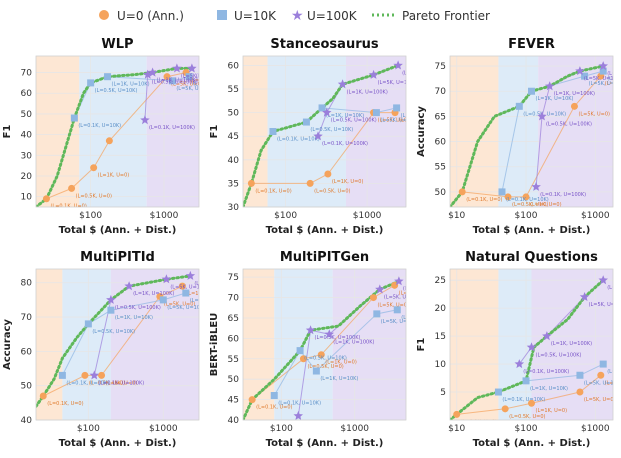 This screenshot has height=458, width=621. What do you see at coordinates (255, 16) in the screenshot?
I see `legend-label-u10k: U=10K` at bounding box center [255, 16].